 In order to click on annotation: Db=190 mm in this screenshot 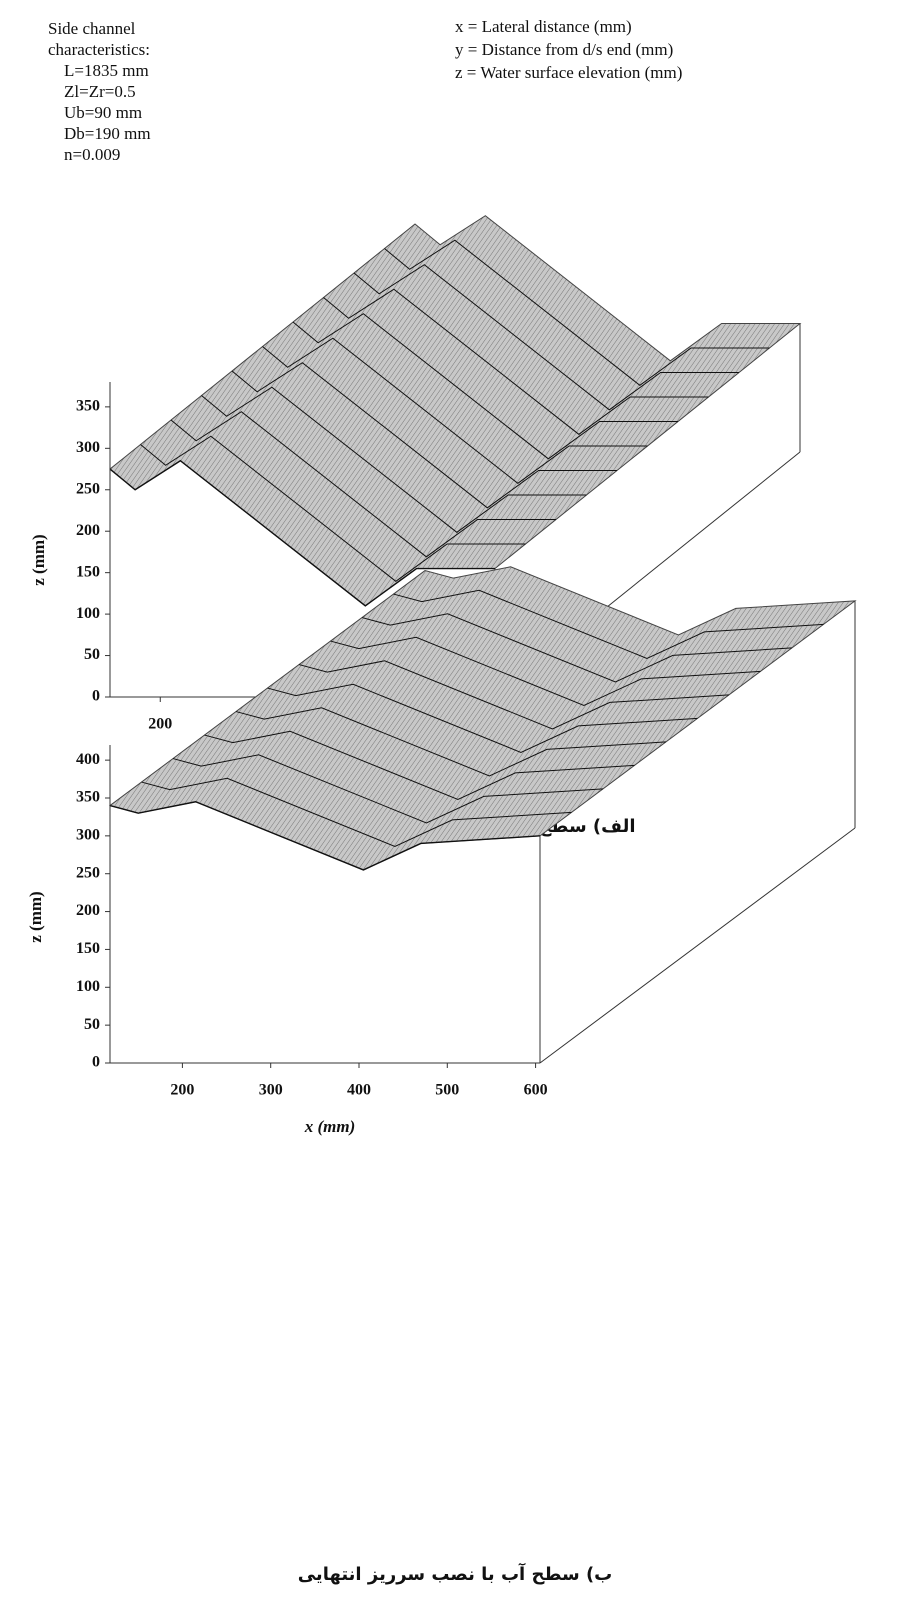, I will do `click(107, 133)`.